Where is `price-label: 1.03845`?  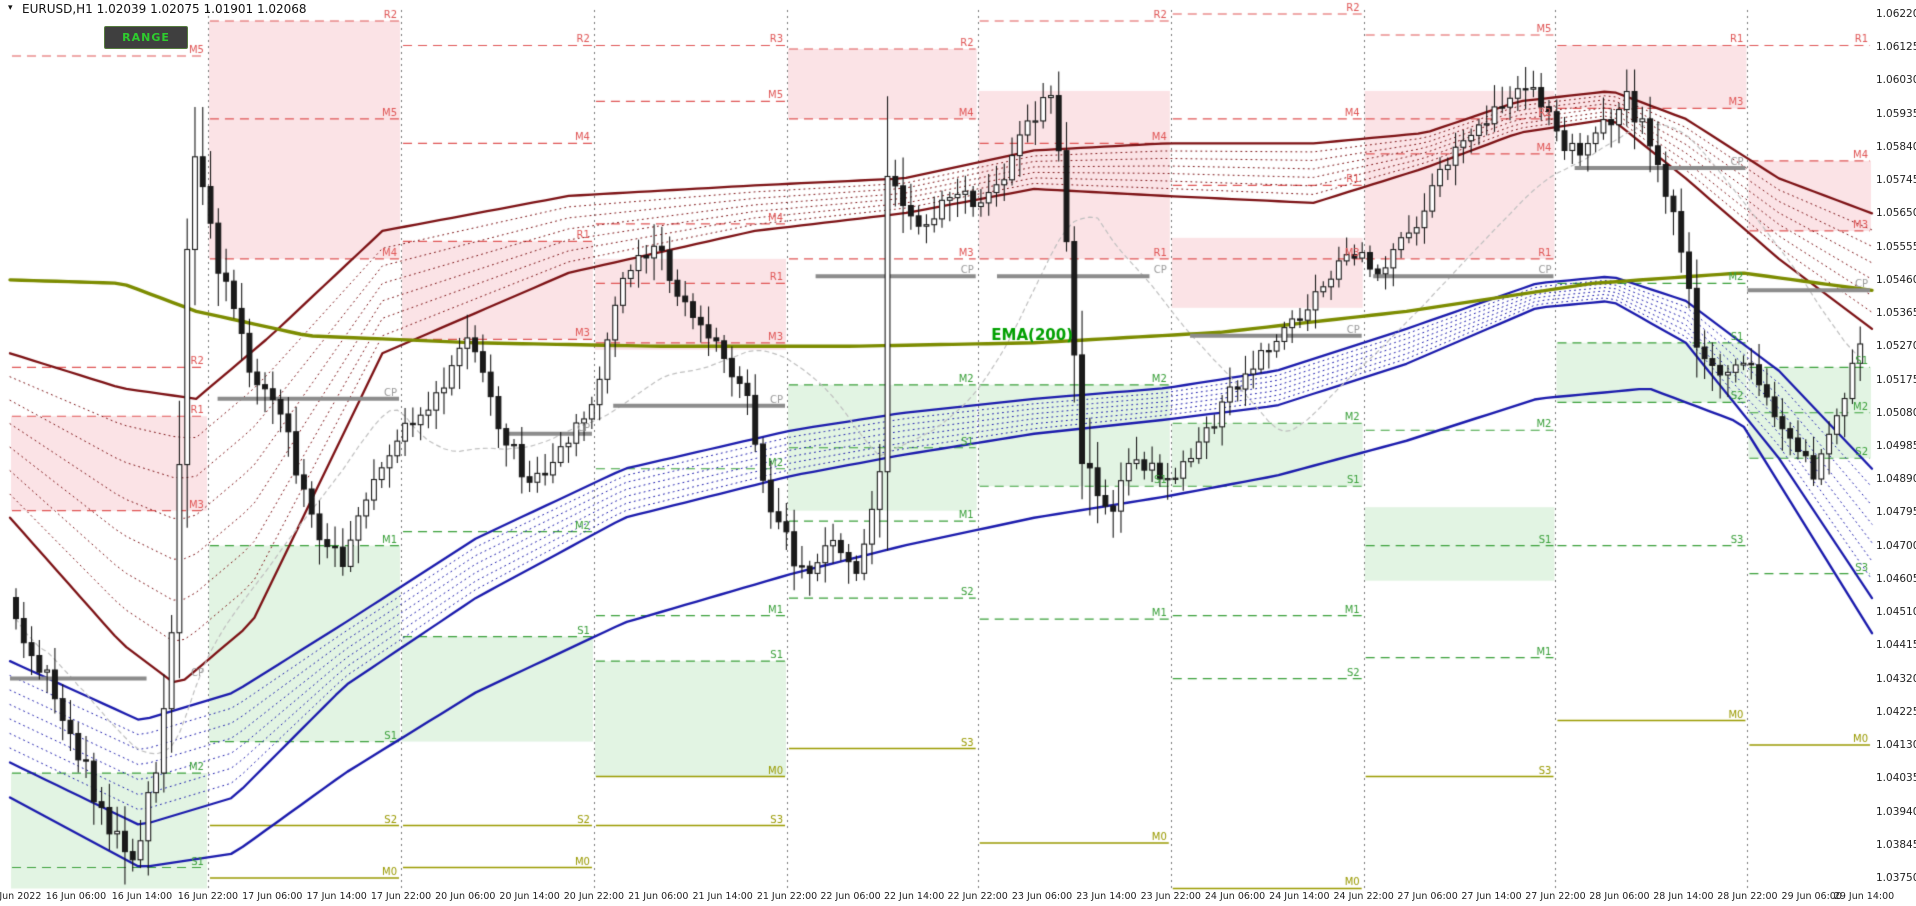
price-label: 1.03845 is located at coordinates (1896, 844).